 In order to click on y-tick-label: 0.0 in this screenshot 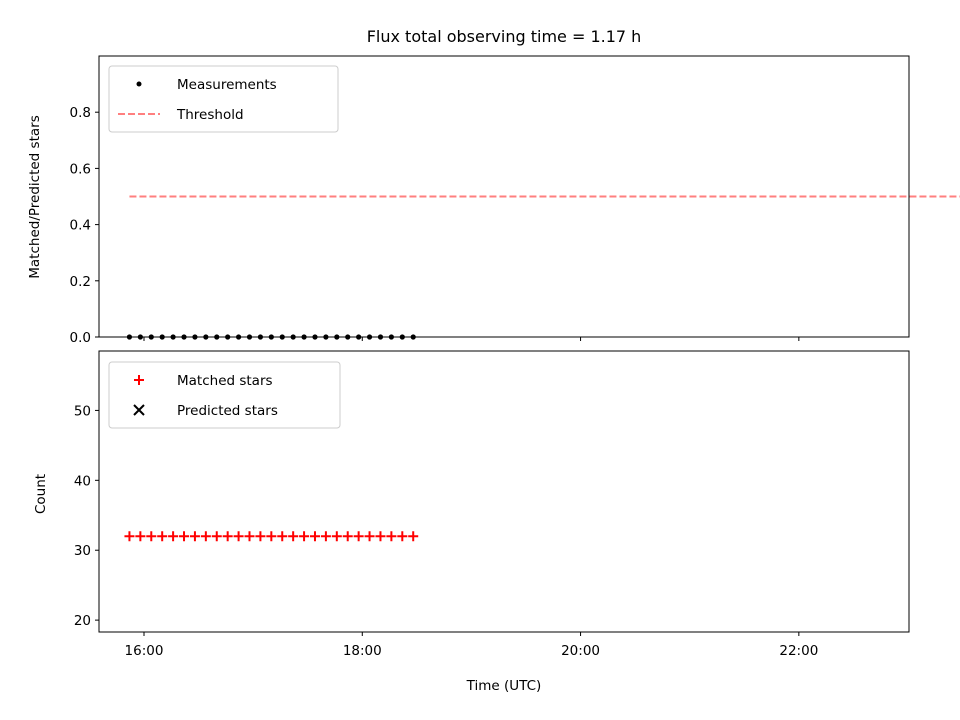, I will do `click(80, 338)`.